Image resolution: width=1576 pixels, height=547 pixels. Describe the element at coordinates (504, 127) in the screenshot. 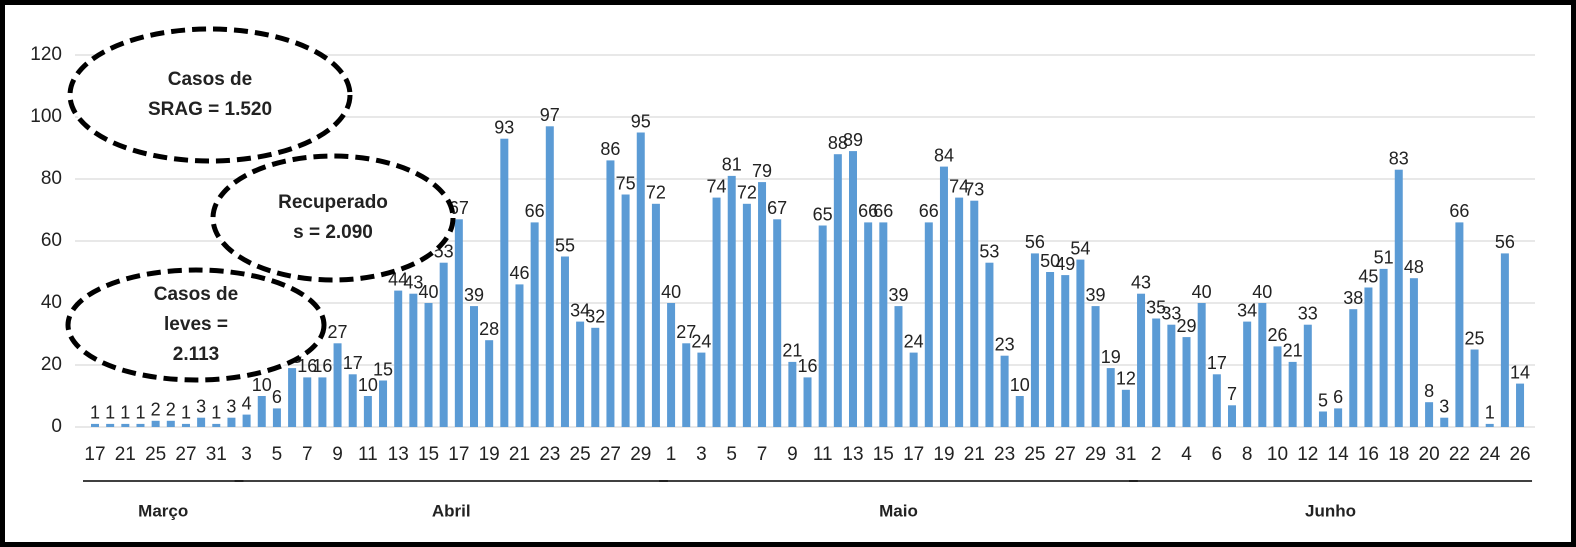

I see `value-label: 93` at that location.